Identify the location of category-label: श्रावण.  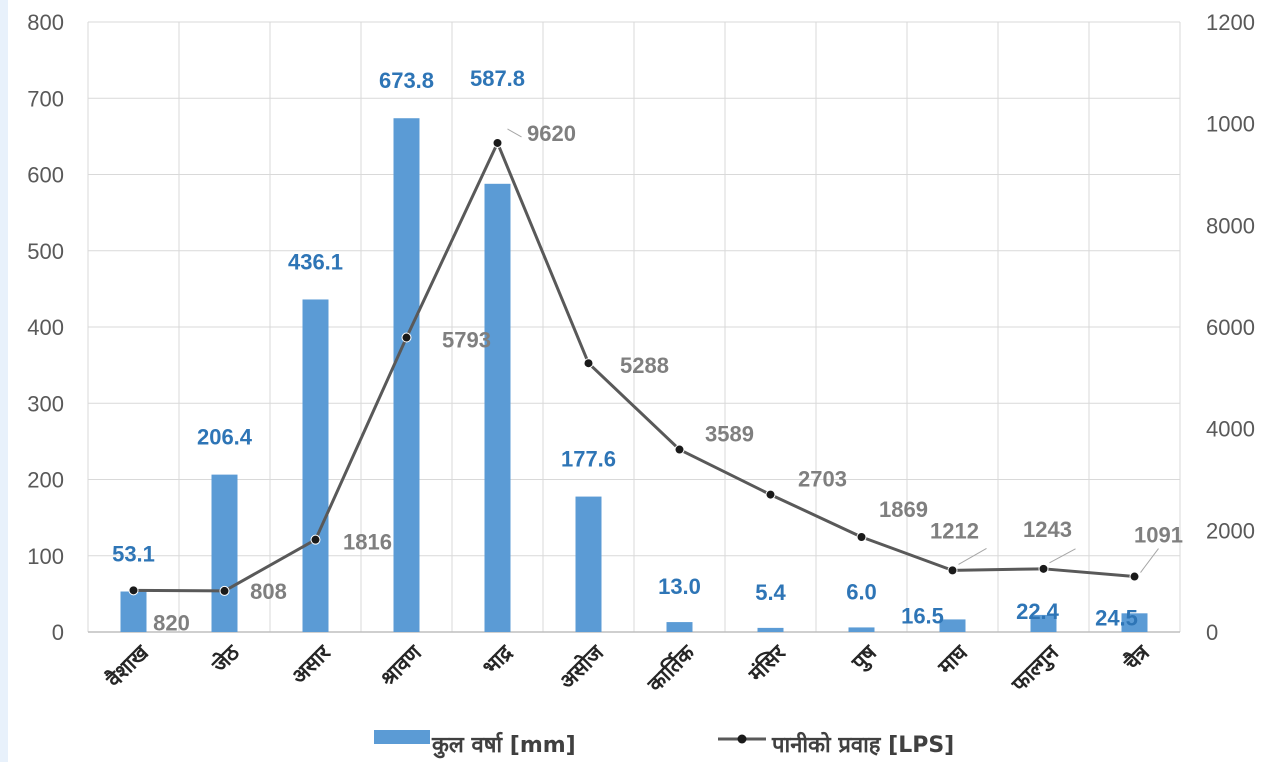
(401, 665).